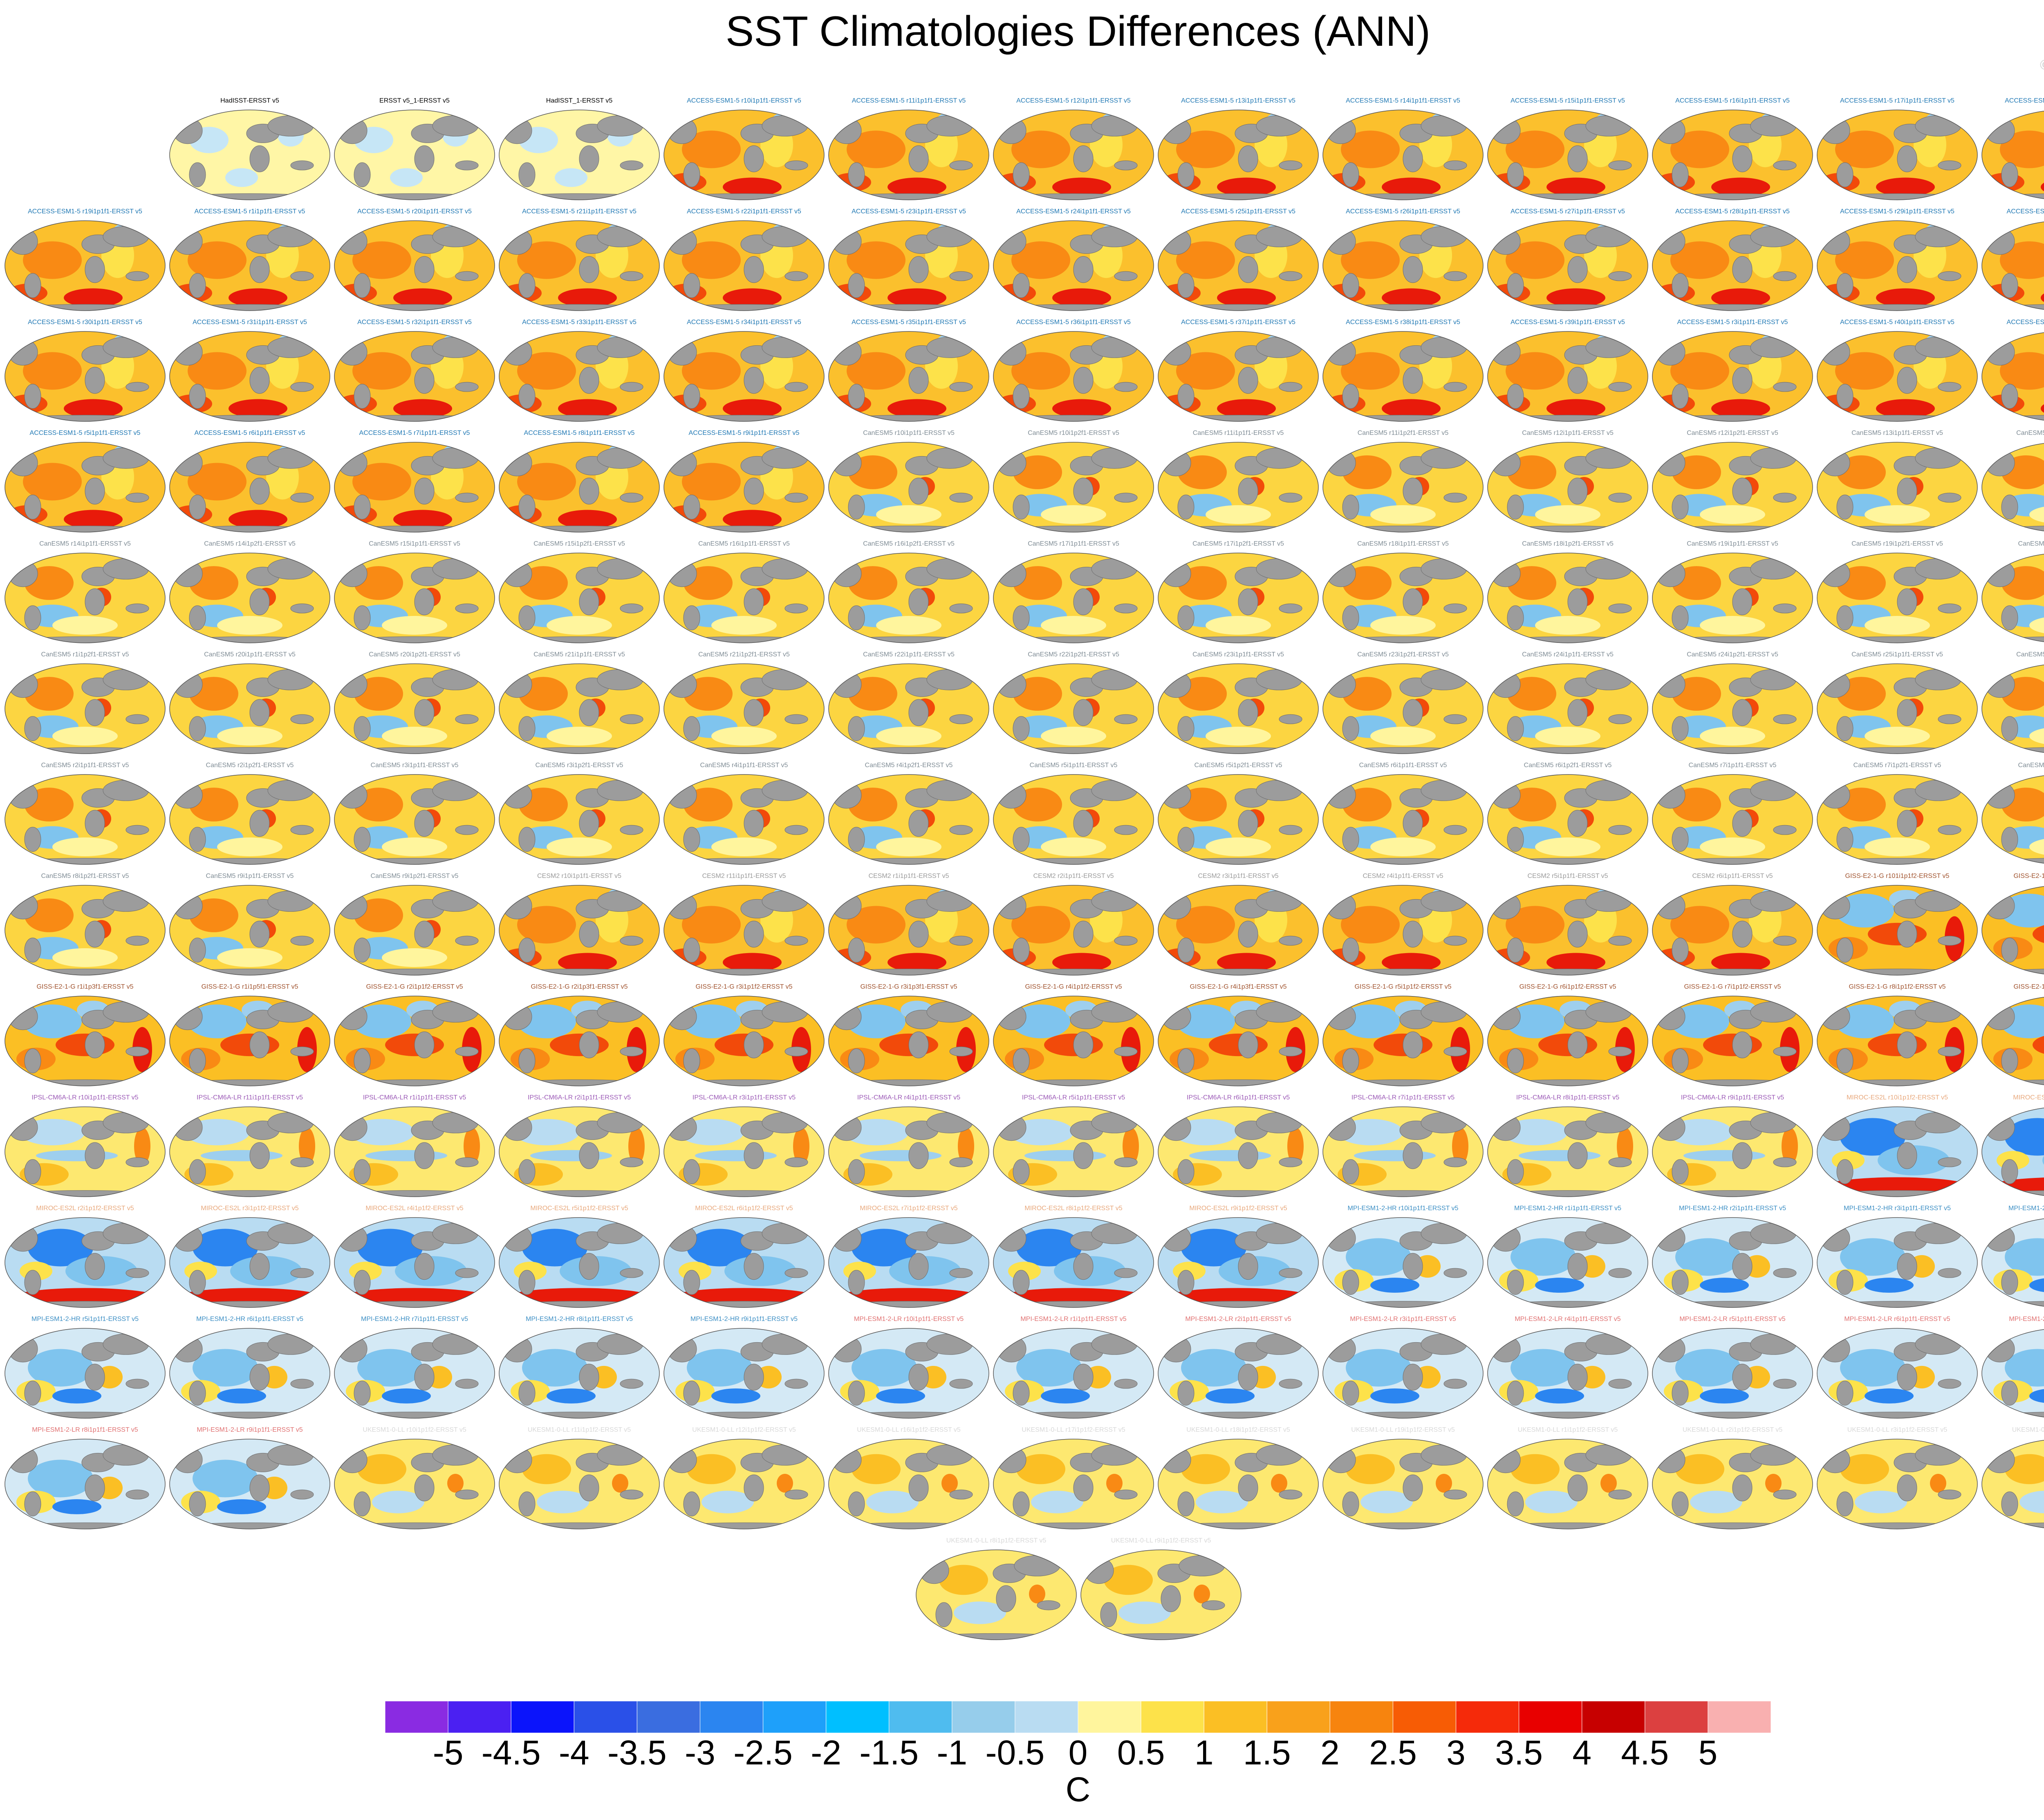  Describe the element at coordinates (909, 876) in the screenshot. I see `panel-label: CESM2 r1i1p1f1-ERSST v5` at that location.